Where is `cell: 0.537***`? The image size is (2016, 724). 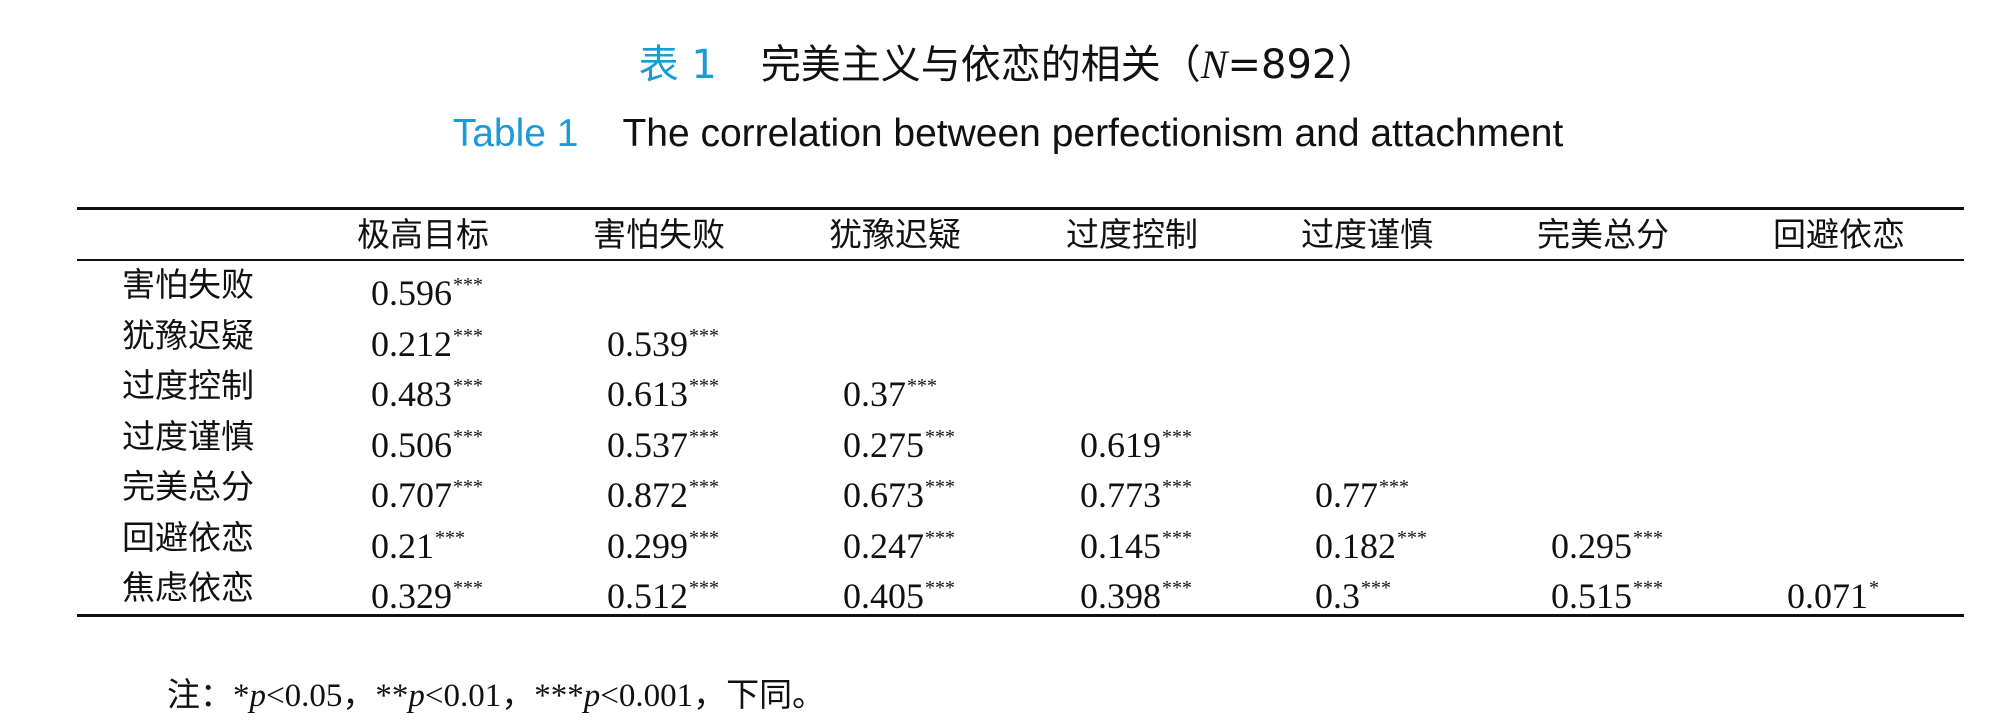 cell: 0.537*** is located at coordinates (663, 441).